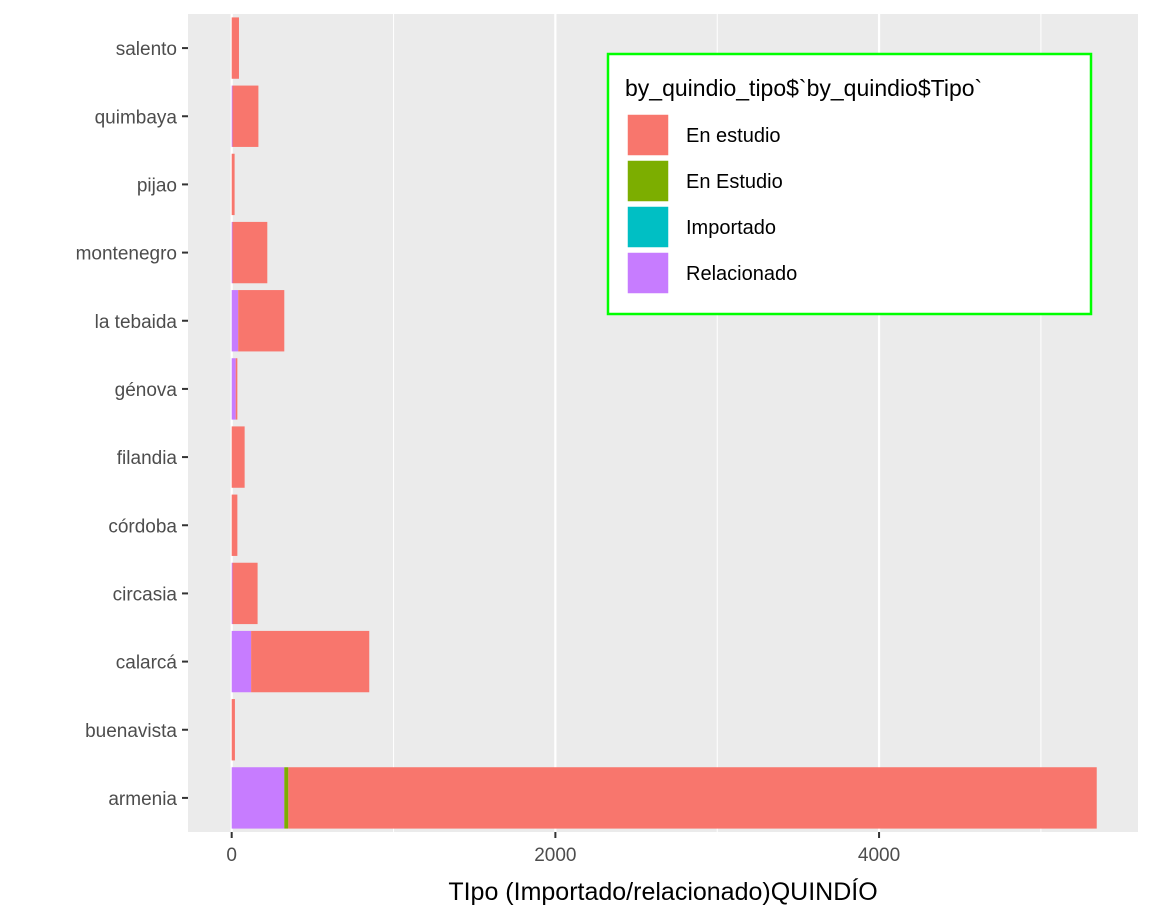 The width and height of the screenshot is (1152, 921). Describe the element at coordinates (233, 730) in the screenshot. I see `bar-en-estudio-buenavista` at that location.